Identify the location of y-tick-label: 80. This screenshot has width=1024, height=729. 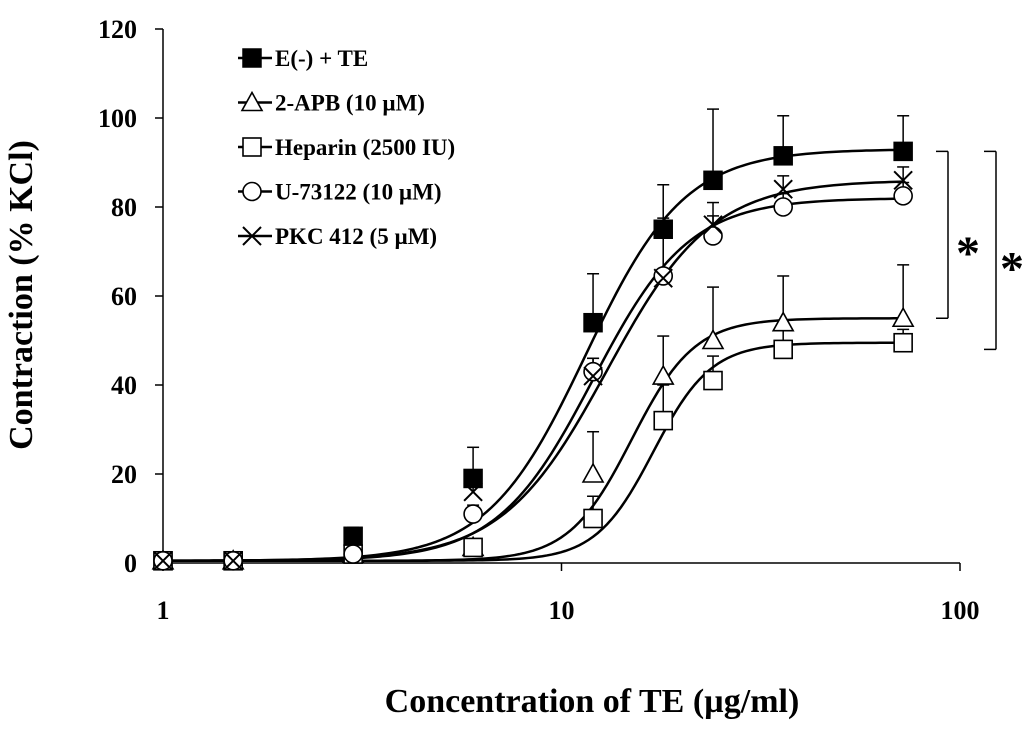
(124, 207).